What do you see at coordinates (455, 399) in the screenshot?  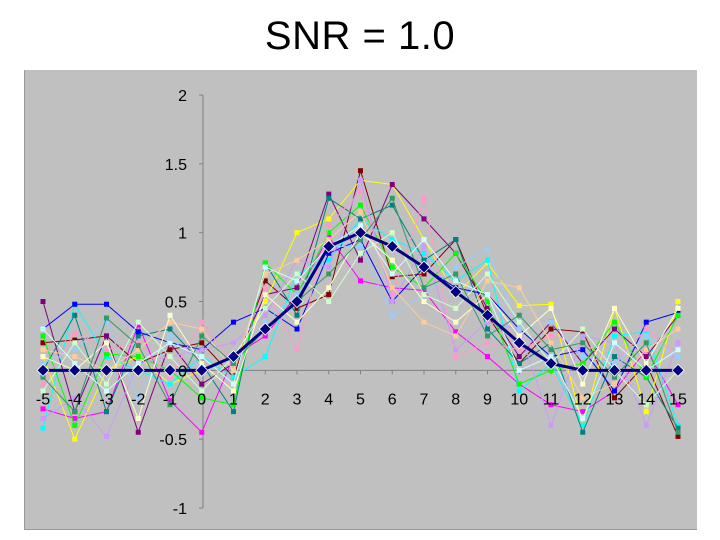 I see `x-tick-label: 8` at bounding box center [455, 399].